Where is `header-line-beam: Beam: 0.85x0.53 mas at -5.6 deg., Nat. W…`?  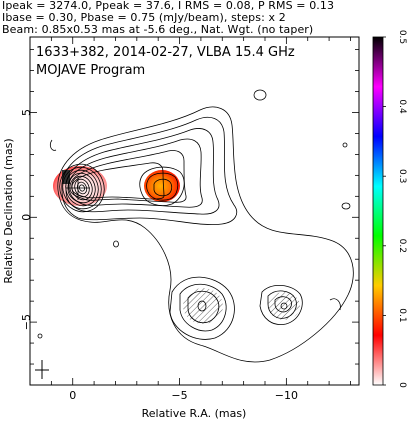
header-line-beam: Beam: 0.85x0.53 mas at -5.6 deg., Nat. W… is located at coordinates (158, 29).